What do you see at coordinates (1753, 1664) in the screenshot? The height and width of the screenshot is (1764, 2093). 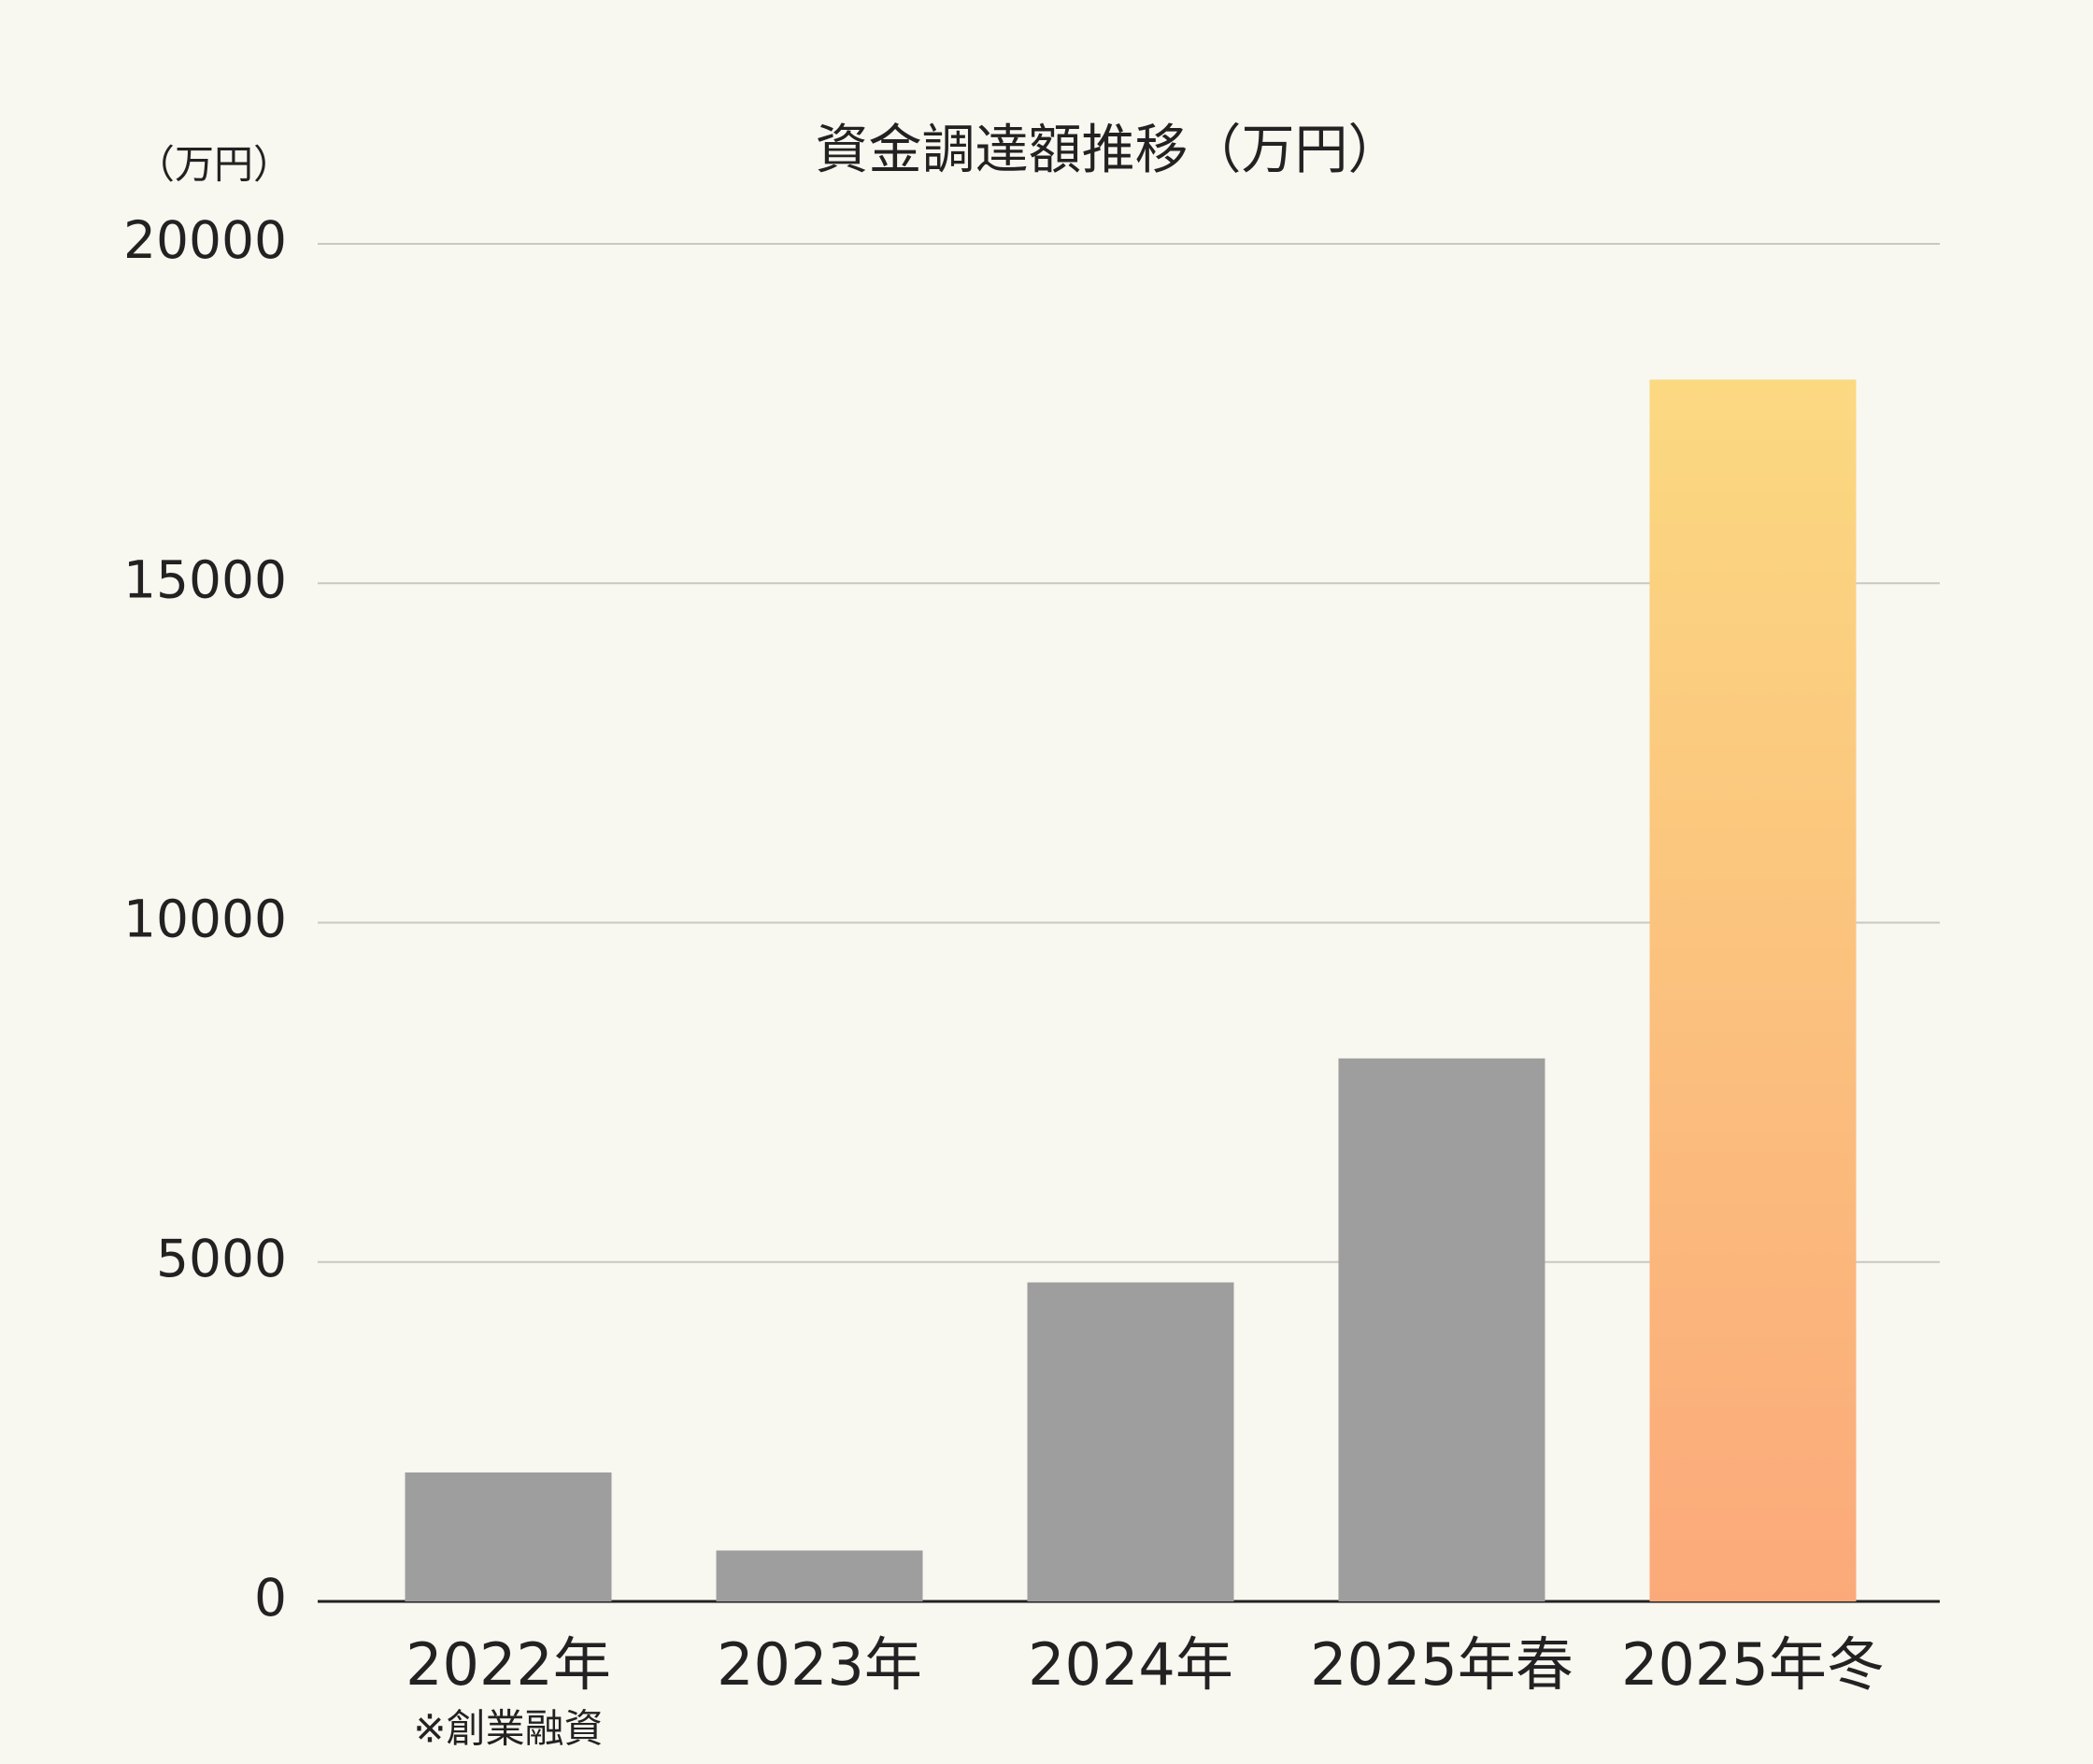 I see `x-tick-label: 2025年冬` at bounding box center [1753, 1664].